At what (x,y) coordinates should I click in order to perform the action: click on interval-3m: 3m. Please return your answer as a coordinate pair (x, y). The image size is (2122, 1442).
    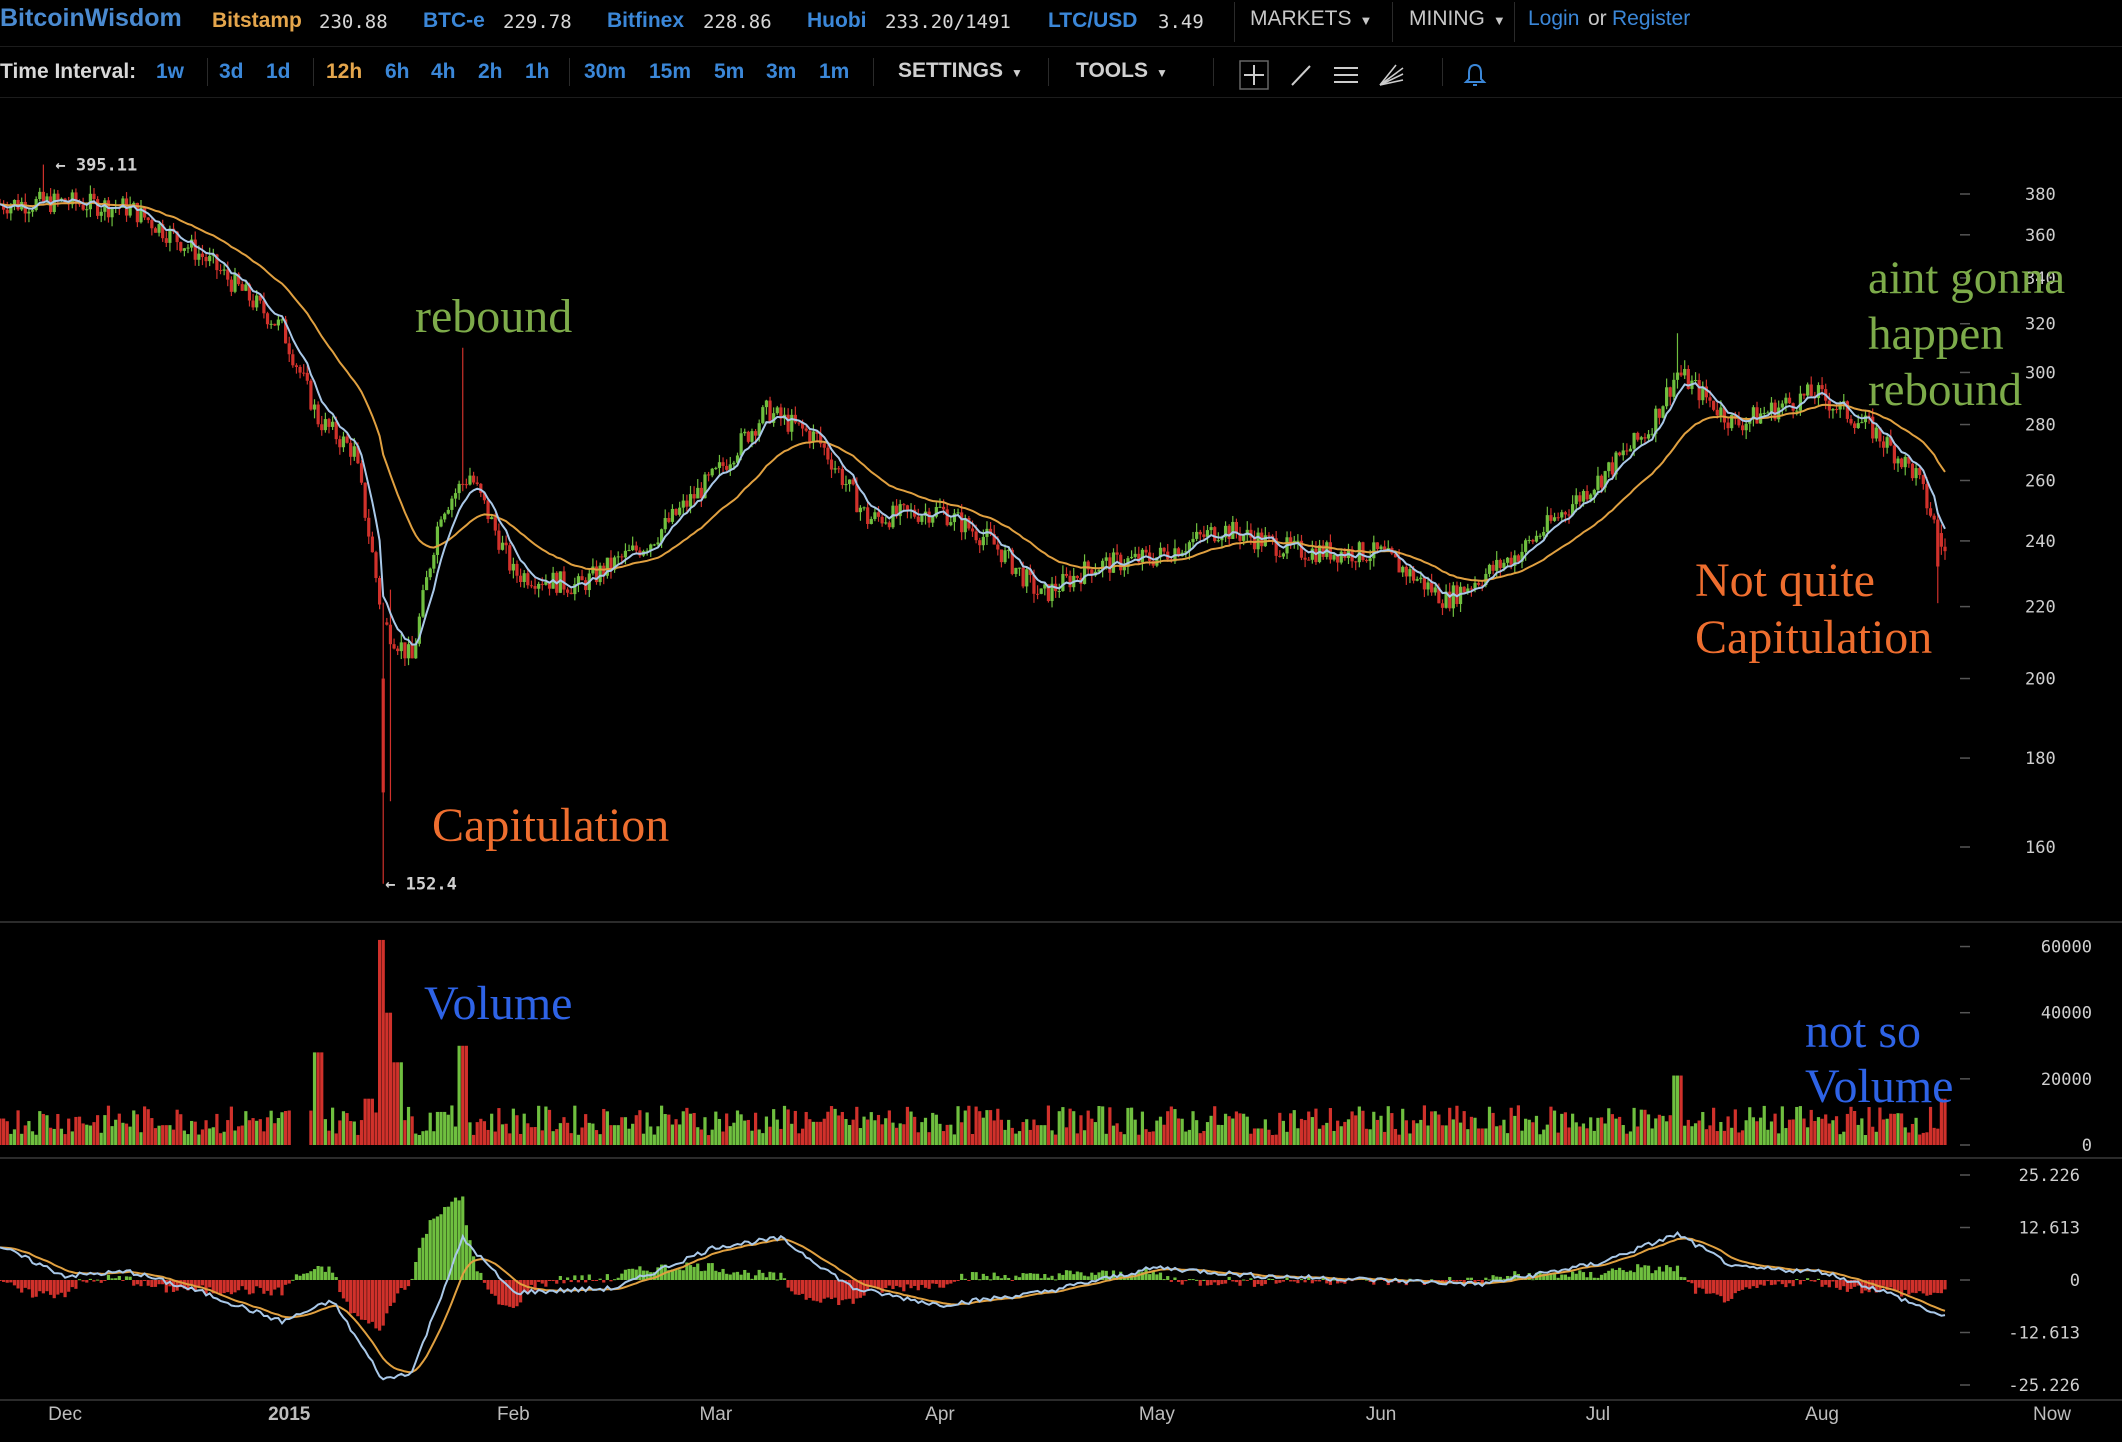
    Looking at the image, I should click on (781, 71).